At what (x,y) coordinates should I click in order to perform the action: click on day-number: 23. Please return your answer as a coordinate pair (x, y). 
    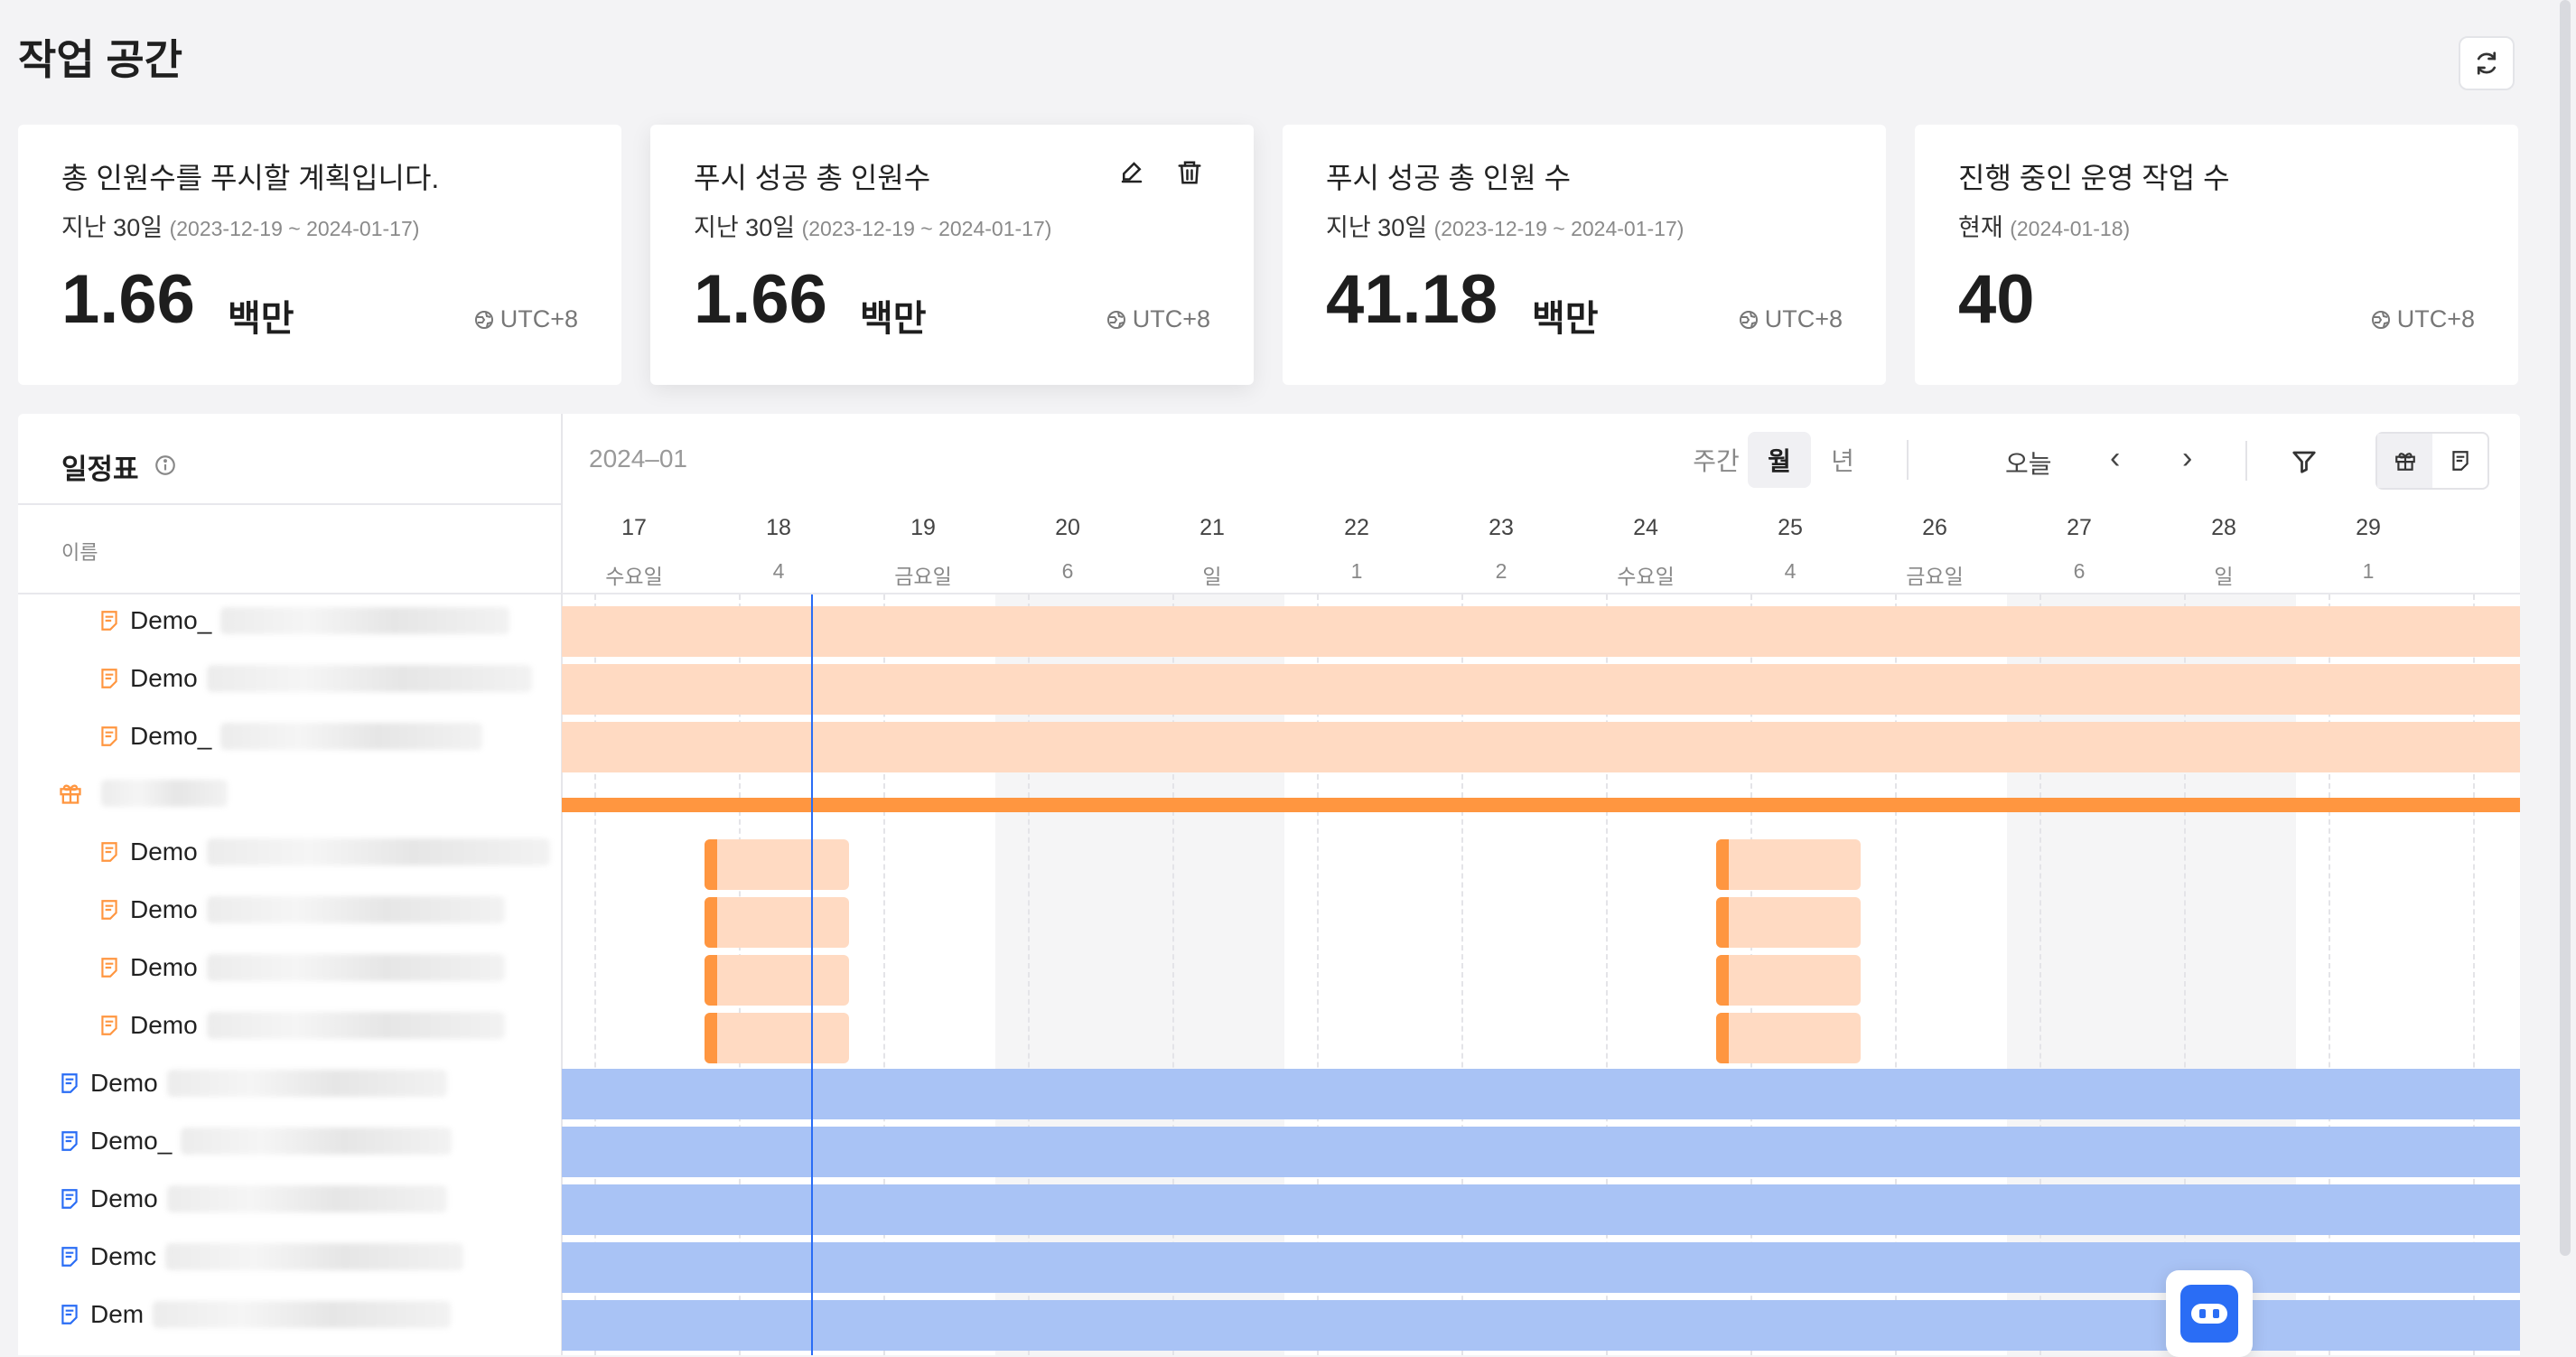
    Looking at the image, I should click on (1501, 527).